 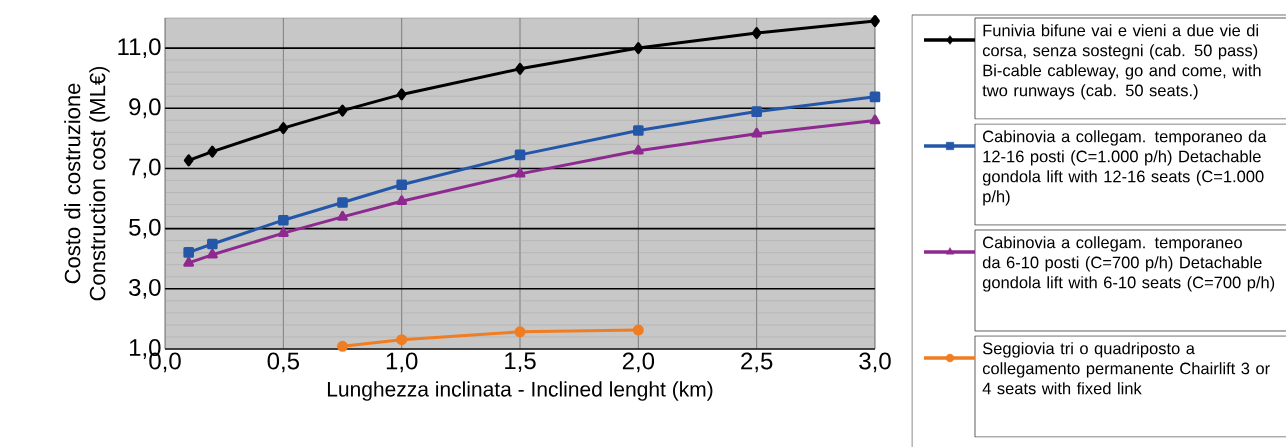 I want to click on x-tick-label: 0,5, so click(x=283, y=362).